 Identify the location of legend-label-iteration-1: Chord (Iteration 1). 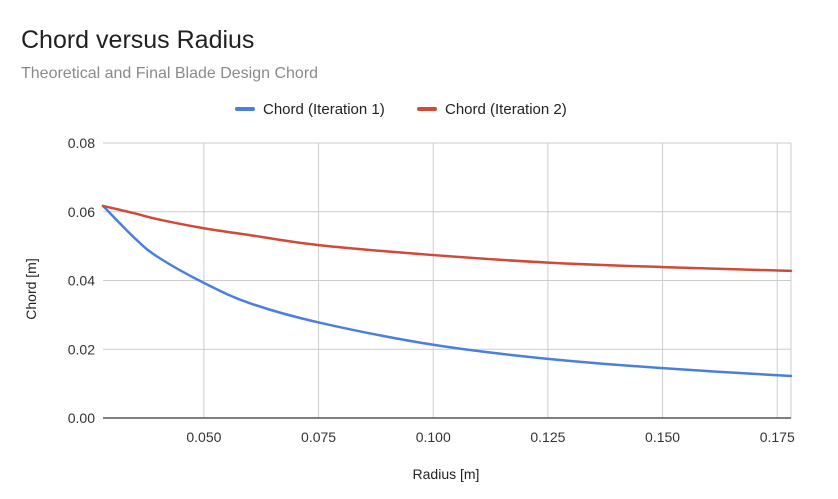
(324, 109).